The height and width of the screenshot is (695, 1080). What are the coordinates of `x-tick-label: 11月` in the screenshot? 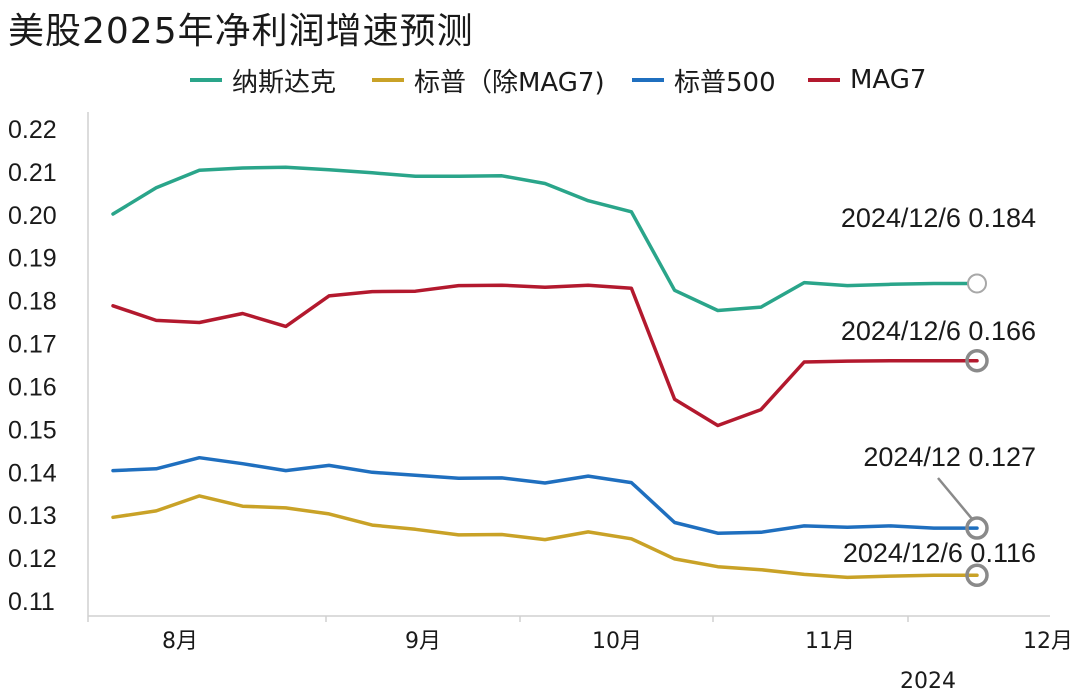 It's located at (830, 641).